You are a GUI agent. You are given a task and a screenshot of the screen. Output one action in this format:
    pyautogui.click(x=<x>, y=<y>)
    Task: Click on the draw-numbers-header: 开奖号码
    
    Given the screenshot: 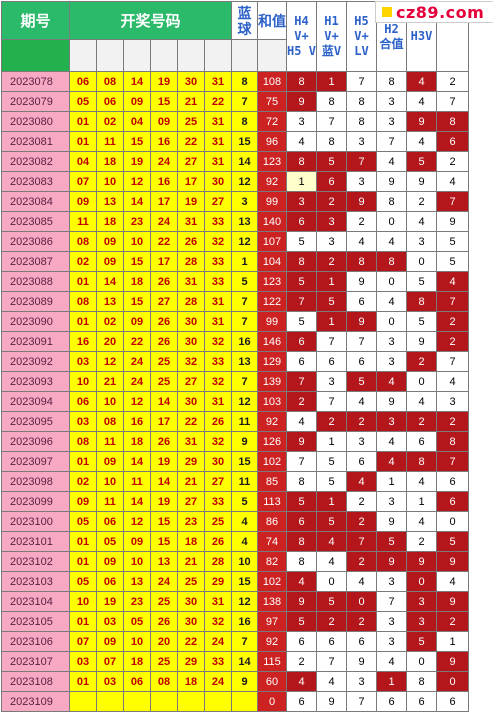 What is the action you would take?
    pyautogui.click(x=150, y=20)
    